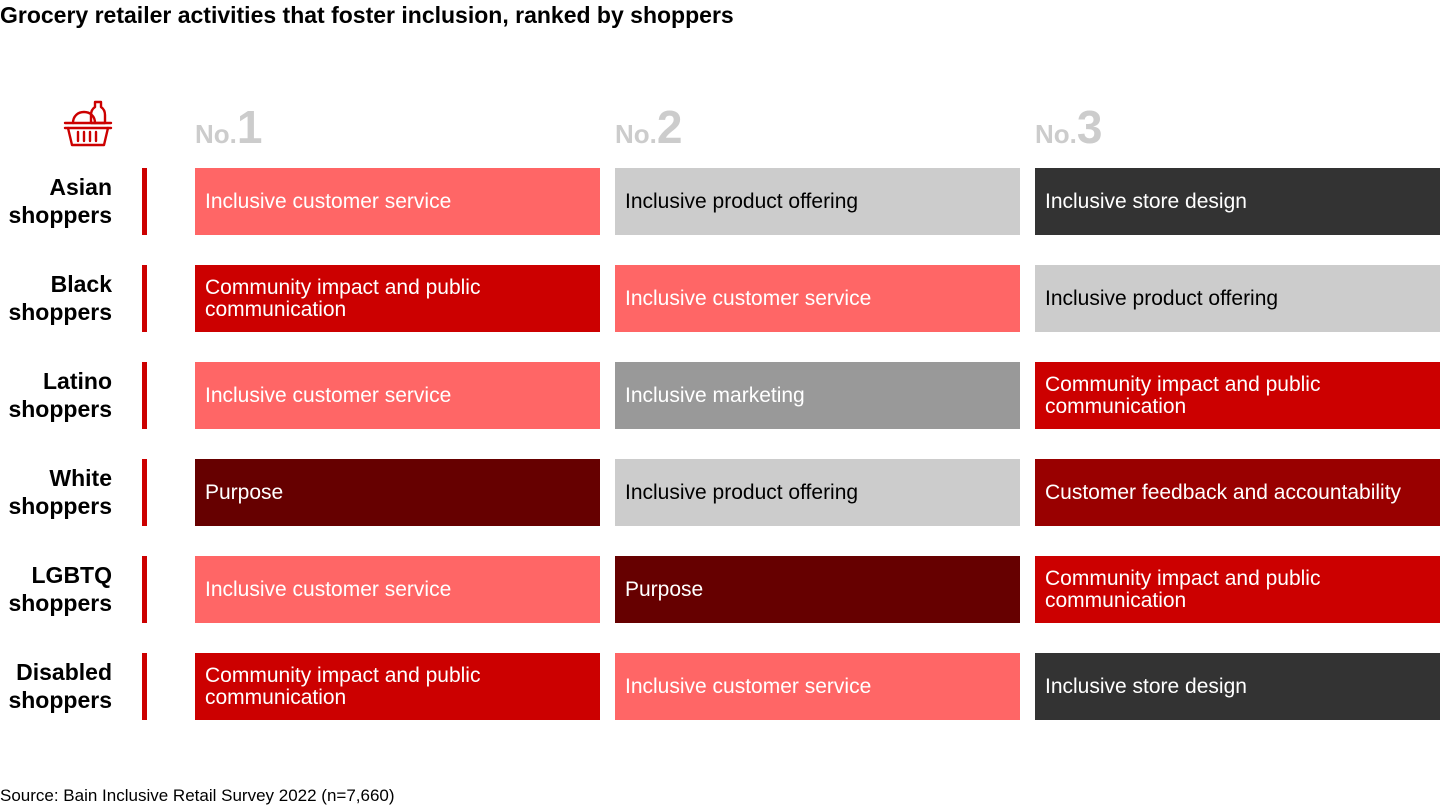 Image resolution: width=1440 pixels, height=810 pixels. I want to click on rank-number: 3, so click(1089, 127).